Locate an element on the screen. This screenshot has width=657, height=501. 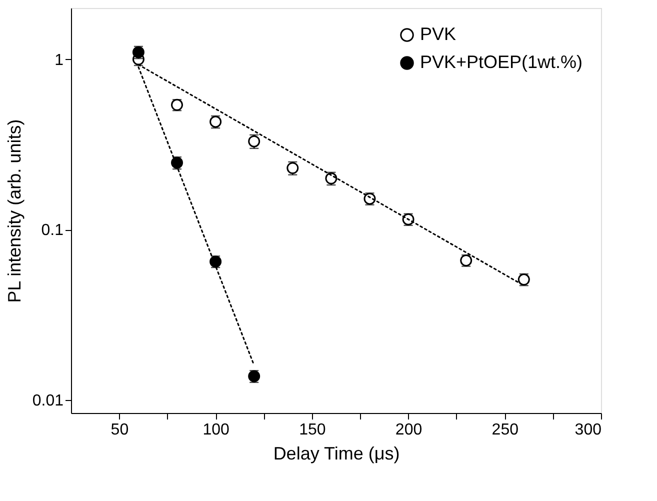
x-tick-label: 300 is located at coordinates (588, 430).